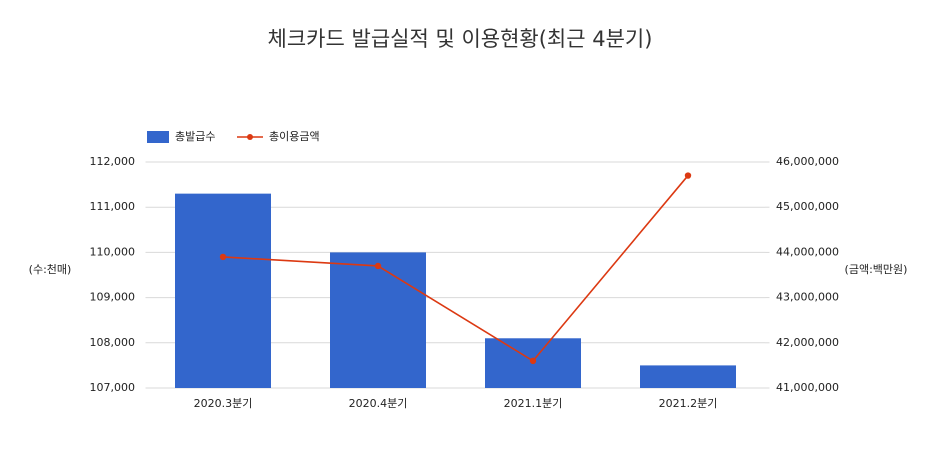 The width and height of the screenshot is (939, 457). What do you see at coordinates (378, 403) in the screenshot?
I see `x-tick-label: 2020.4분기` at bounding box center [378, 403].